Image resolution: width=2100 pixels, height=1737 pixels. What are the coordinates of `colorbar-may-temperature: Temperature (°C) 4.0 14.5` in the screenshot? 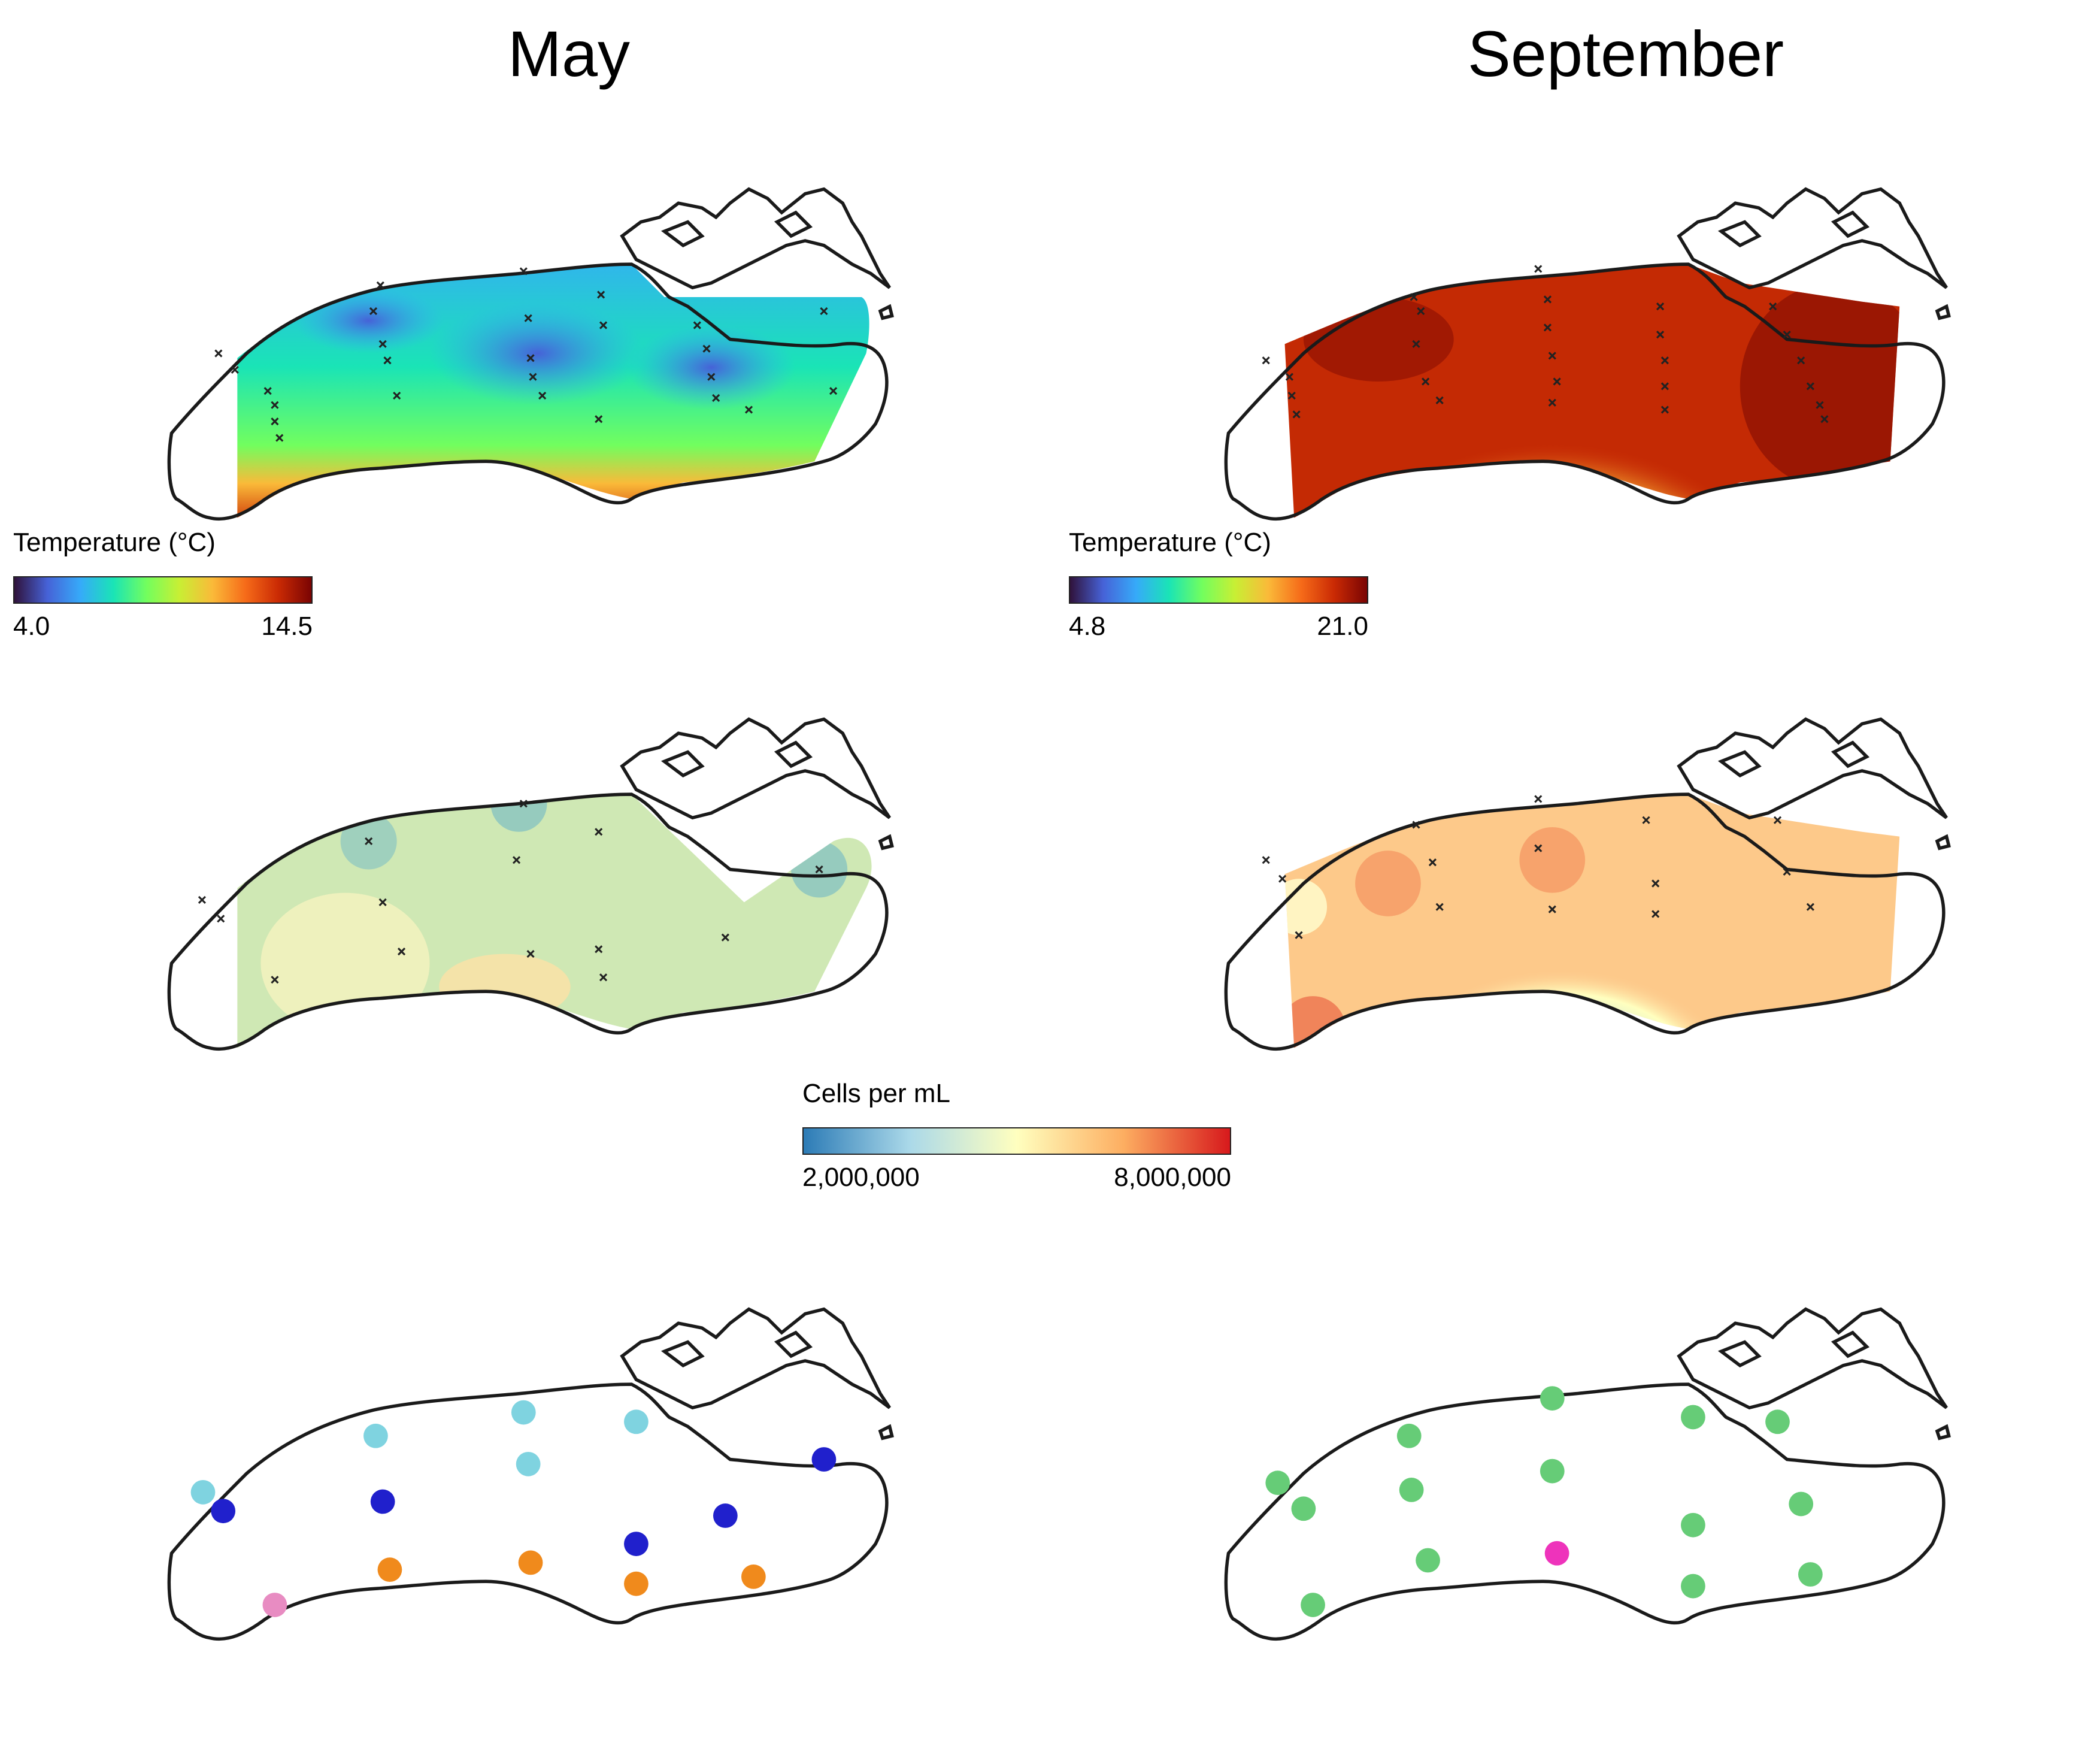 It's located at (169, 593).